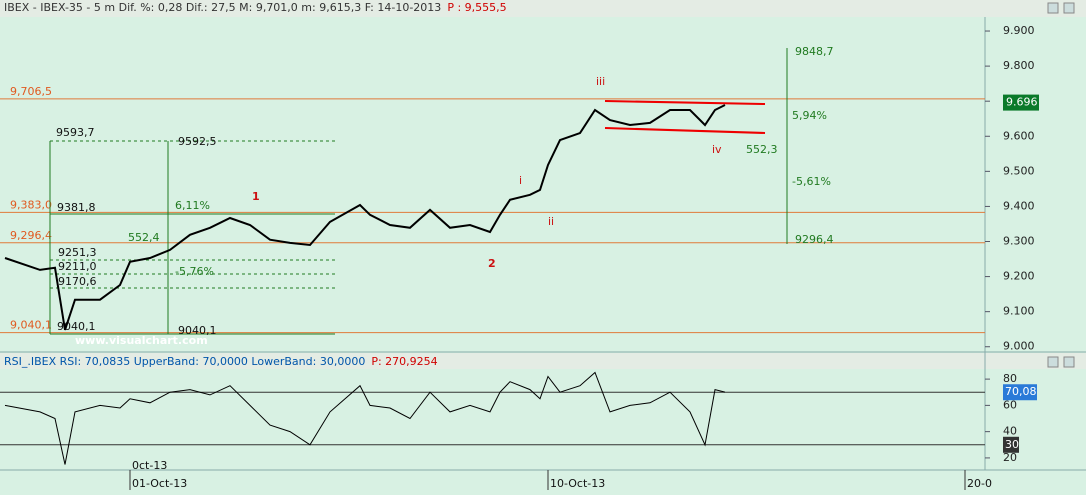  I want to click on annotation: 9040,1, so click(197, 330).